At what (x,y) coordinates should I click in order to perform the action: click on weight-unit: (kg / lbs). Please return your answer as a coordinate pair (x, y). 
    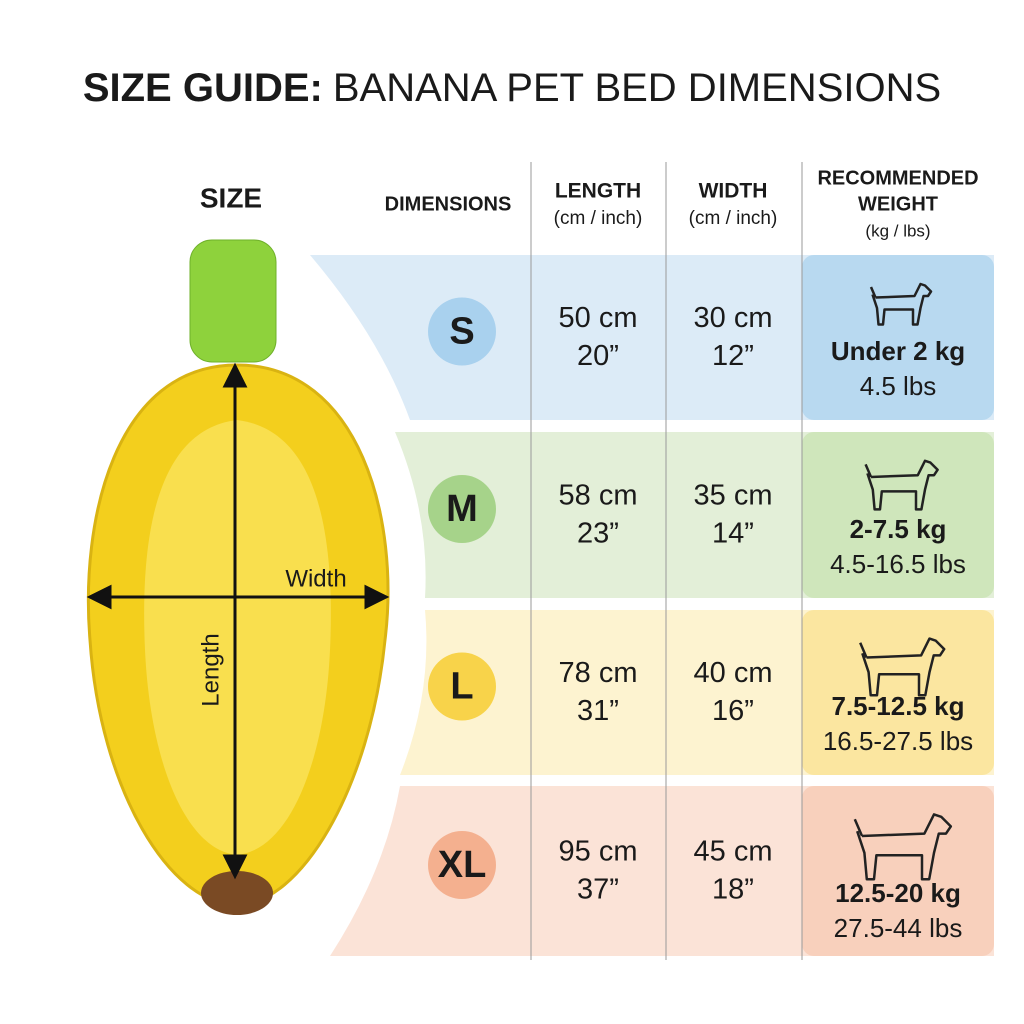
    Looking at the image, I should click on (897, 230).